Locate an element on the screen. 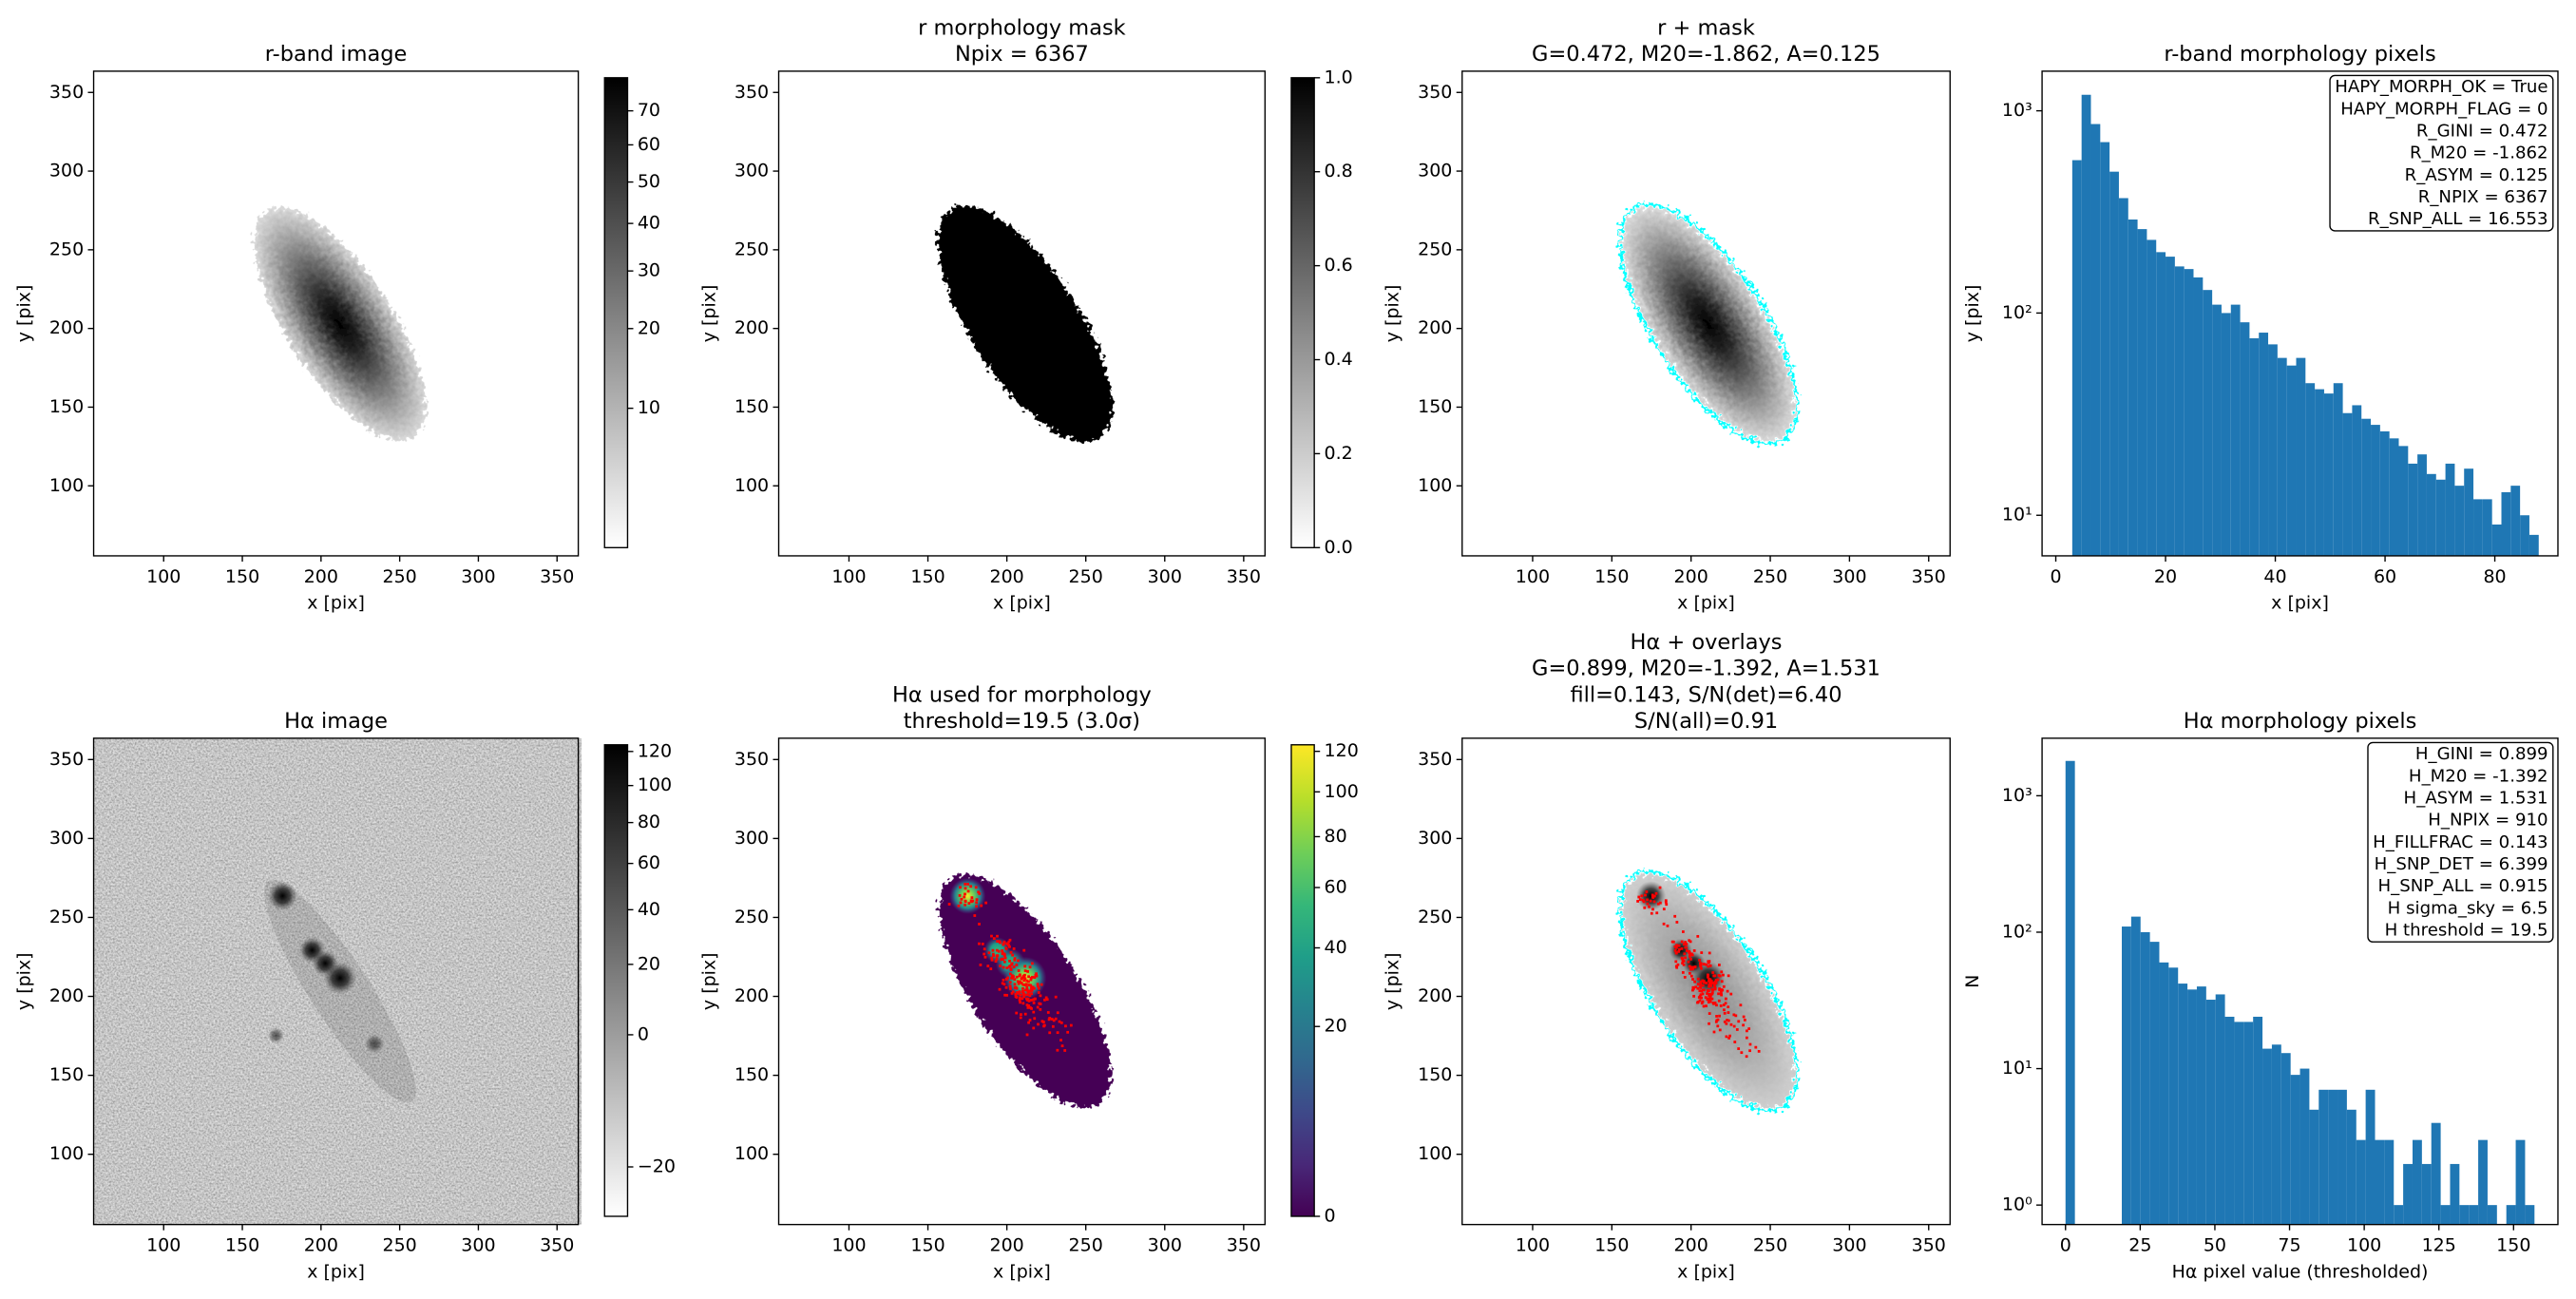  colorbar-tick-label: 70 is located at coordinates (649, 111).